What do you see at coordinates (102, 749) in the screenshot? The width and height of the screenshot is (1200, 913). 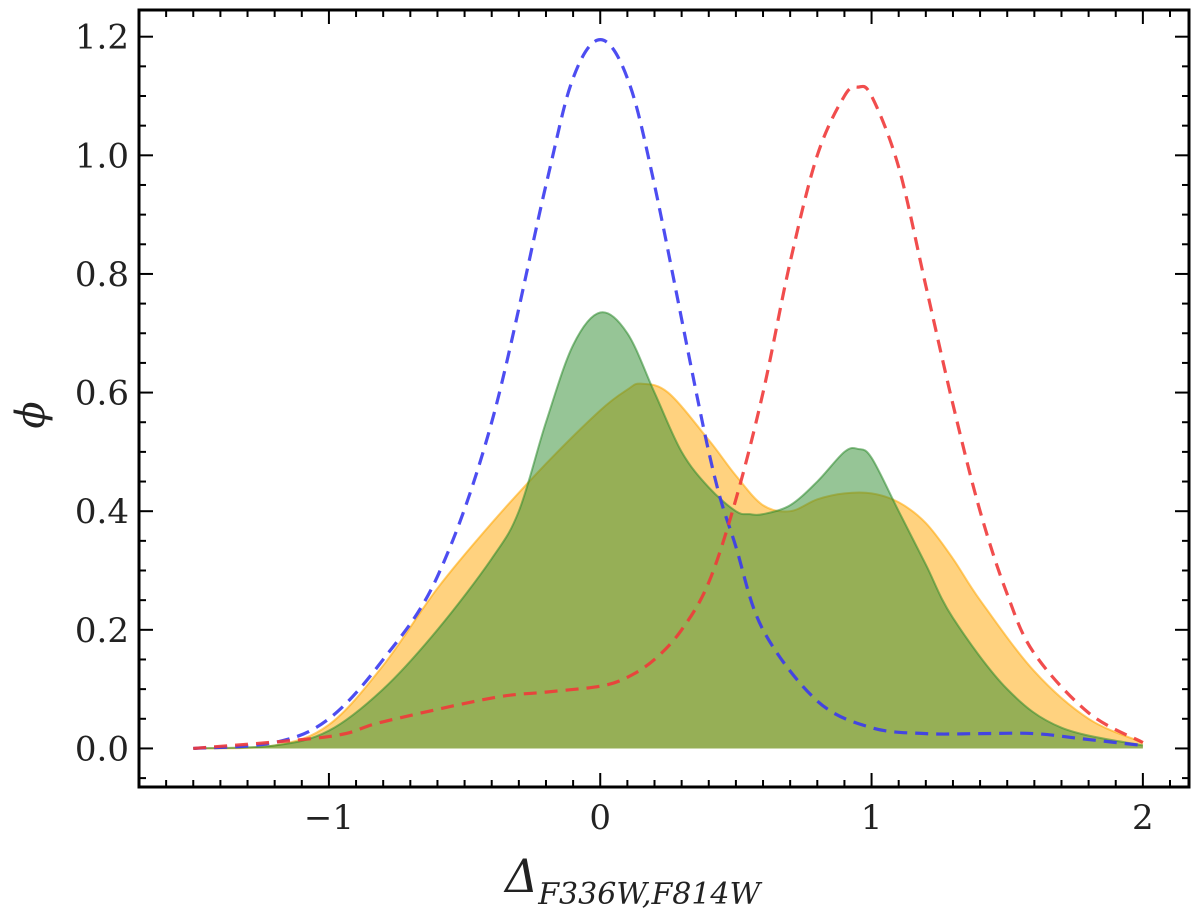 I see `y-tick-label: 0.0` at bounding box center [102, 749].